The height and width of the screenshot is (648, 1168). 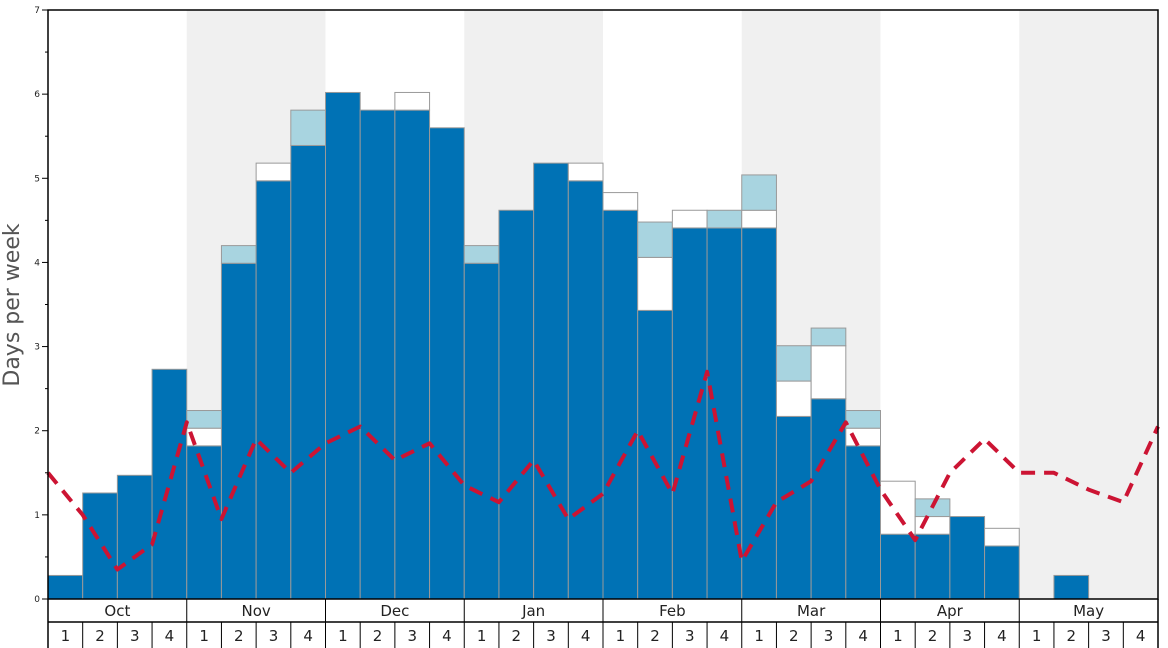 I want to click on y-tick-label-0: 0, so click(x=37, y=600).